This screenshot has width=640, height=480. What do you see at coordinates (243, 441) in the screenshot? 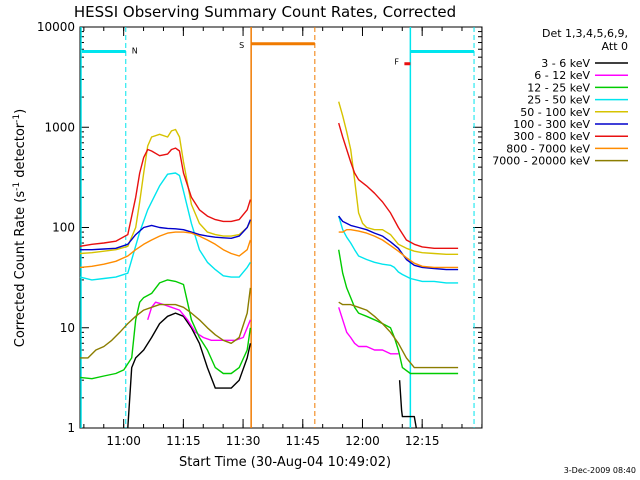
I see `x-tick-label: 11:30` at bounding box center [243, 441].